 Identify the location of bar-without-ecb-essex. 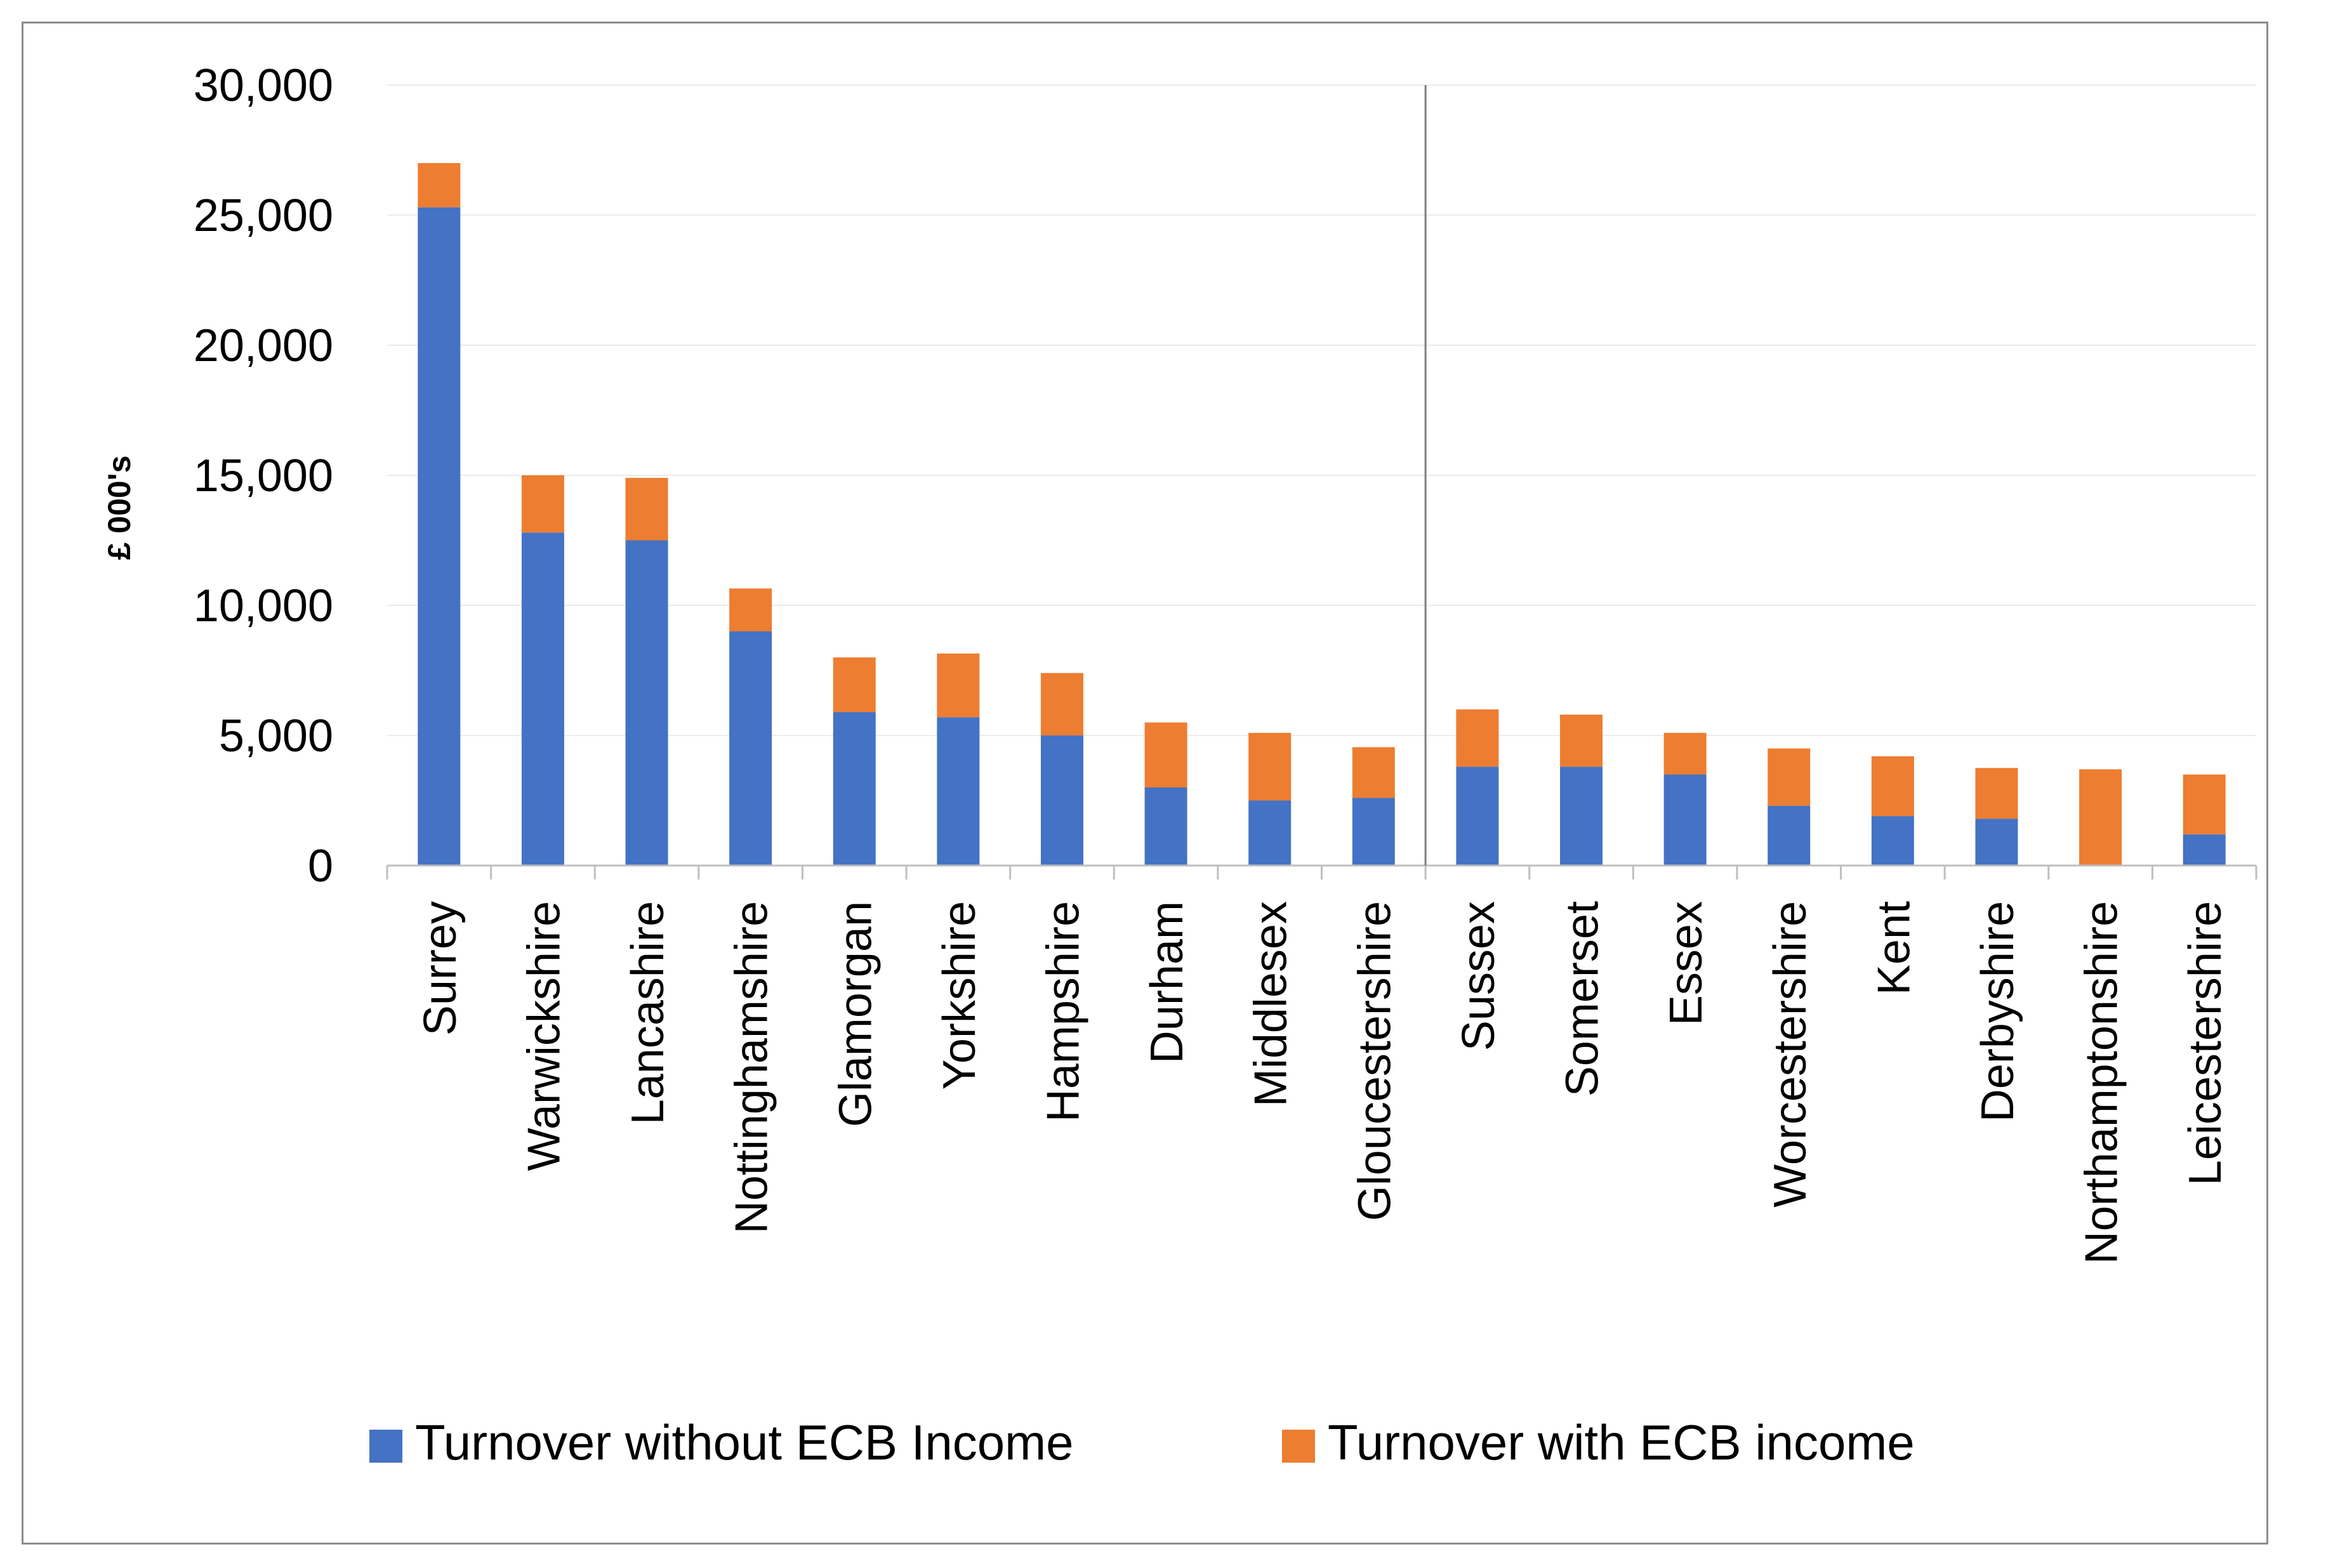
(1685, 820).